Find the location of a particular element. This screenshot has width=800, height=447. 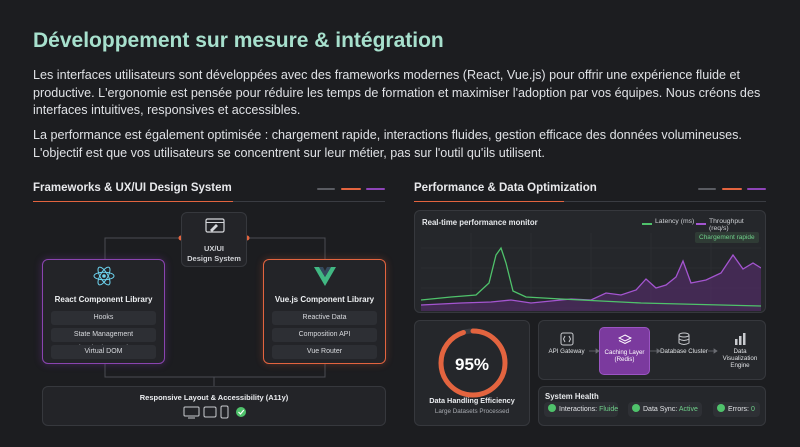

vue-library-title: Vue.js Component Library is located at coordinates (324, 299).